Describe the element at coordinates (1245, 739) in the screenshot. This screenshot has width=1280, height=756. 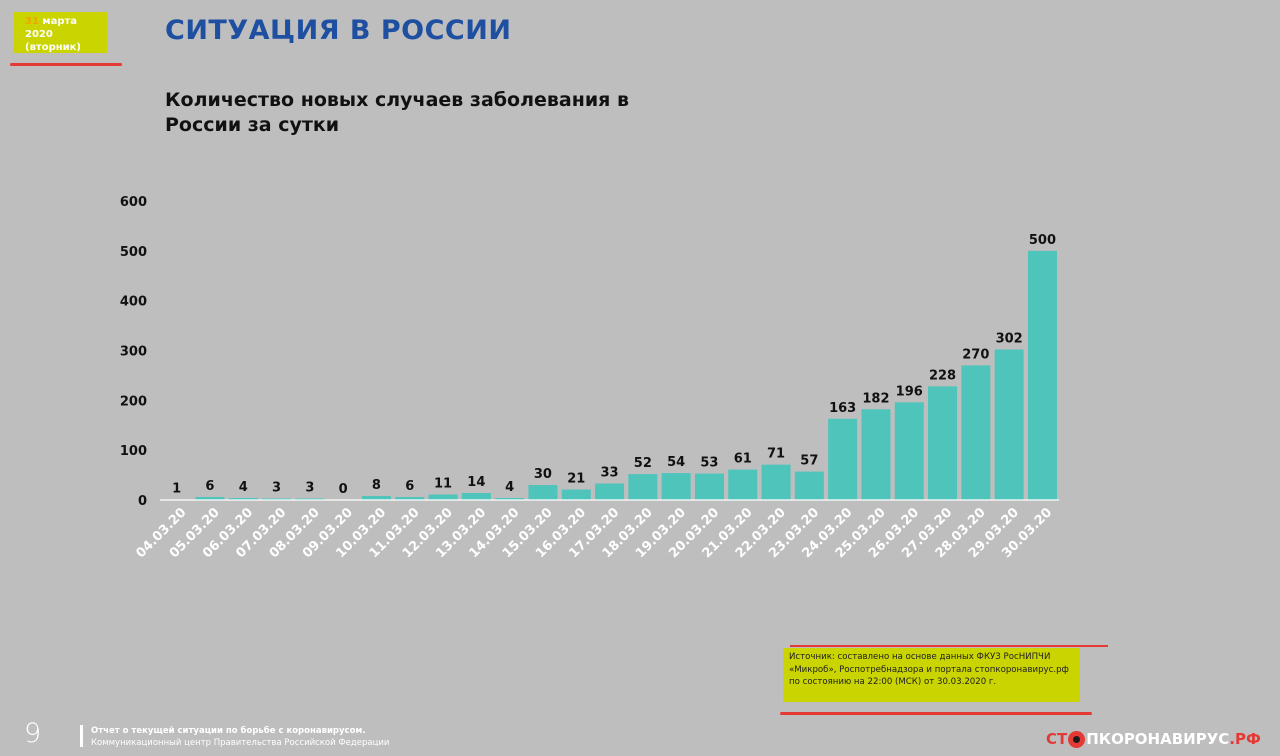
I see `brand-suffix: .РФ` at that location.